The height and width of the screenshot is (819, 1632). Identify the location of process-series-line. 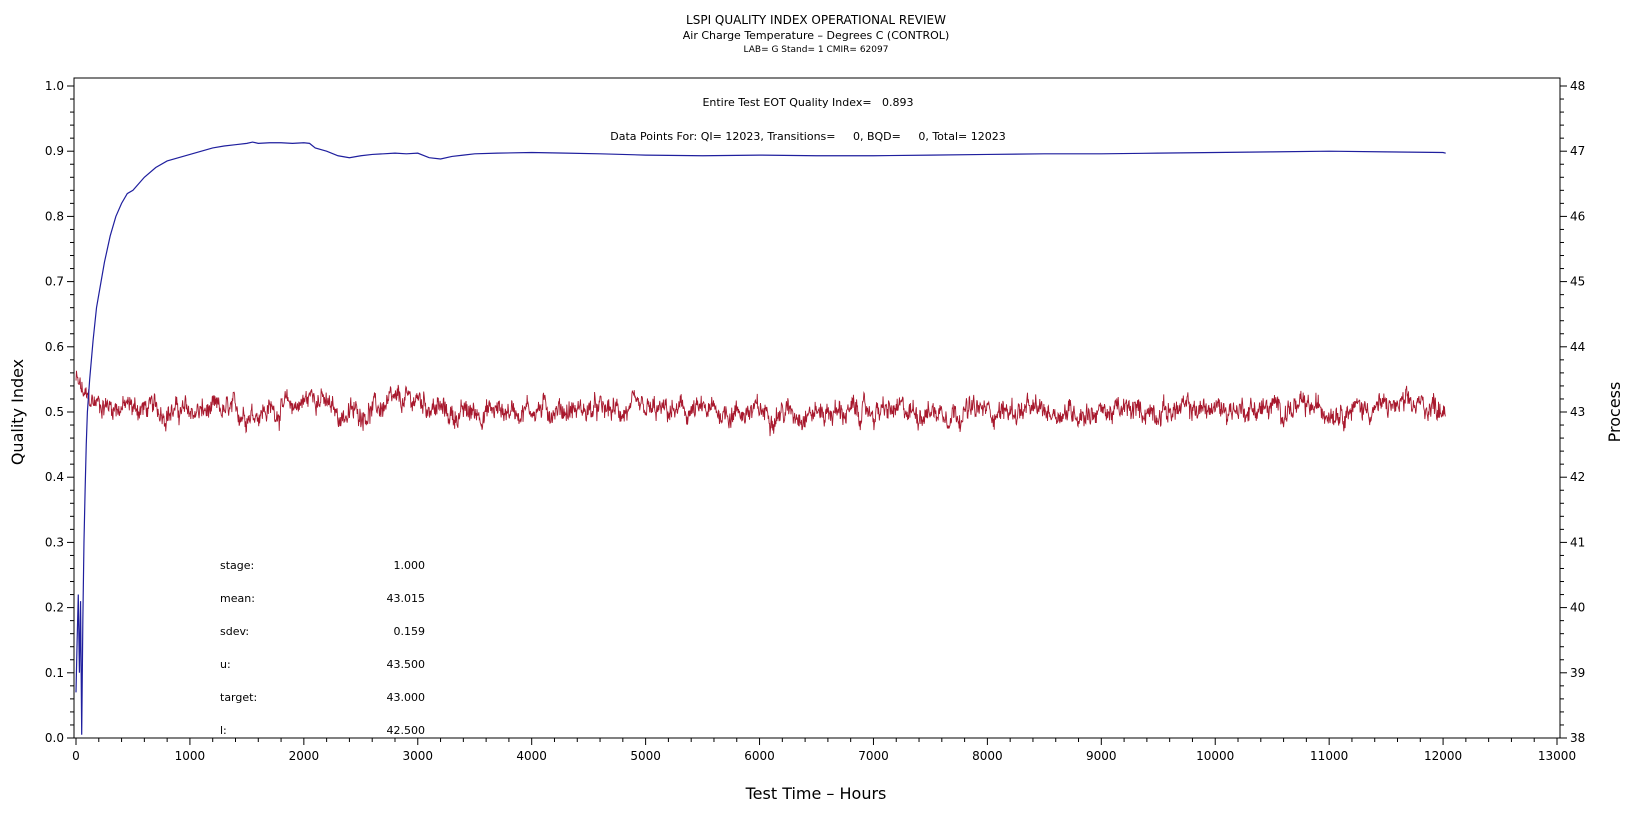
(760, 403).